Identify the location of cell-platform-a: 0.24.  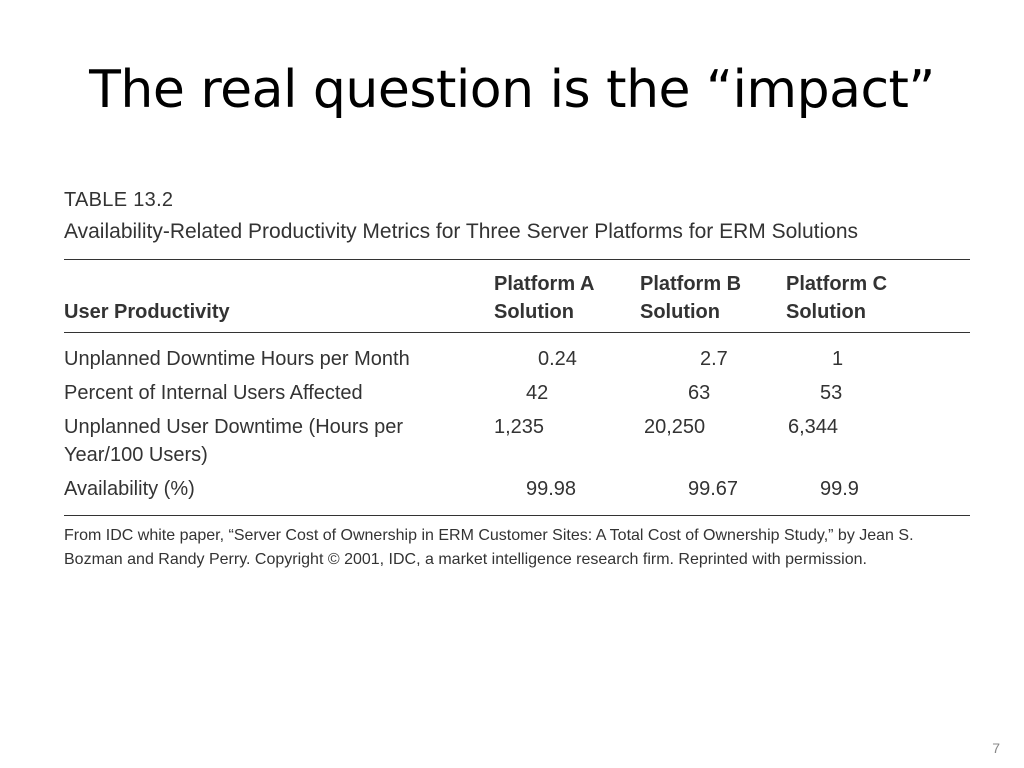
(557, 359).